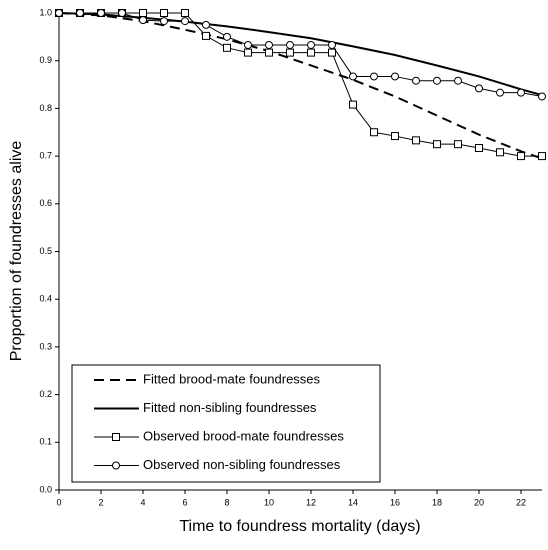 Image resolution: width=548 pixels, height=550 pixels. I want to click on y-tick-label: 0.2, so click(45, 394).